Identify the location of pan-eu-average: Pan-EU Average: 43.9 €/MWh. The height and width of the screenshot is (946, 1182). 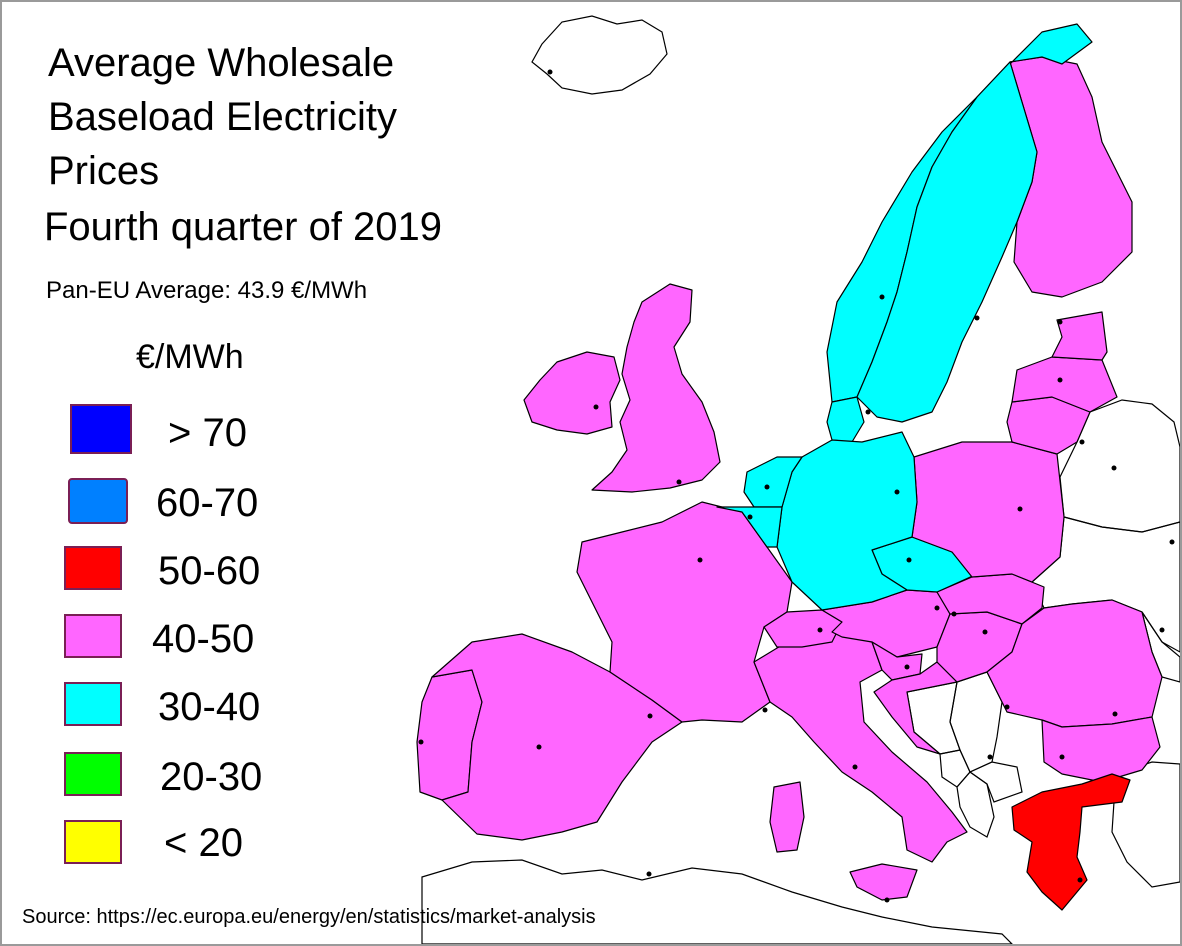
(207, 290).